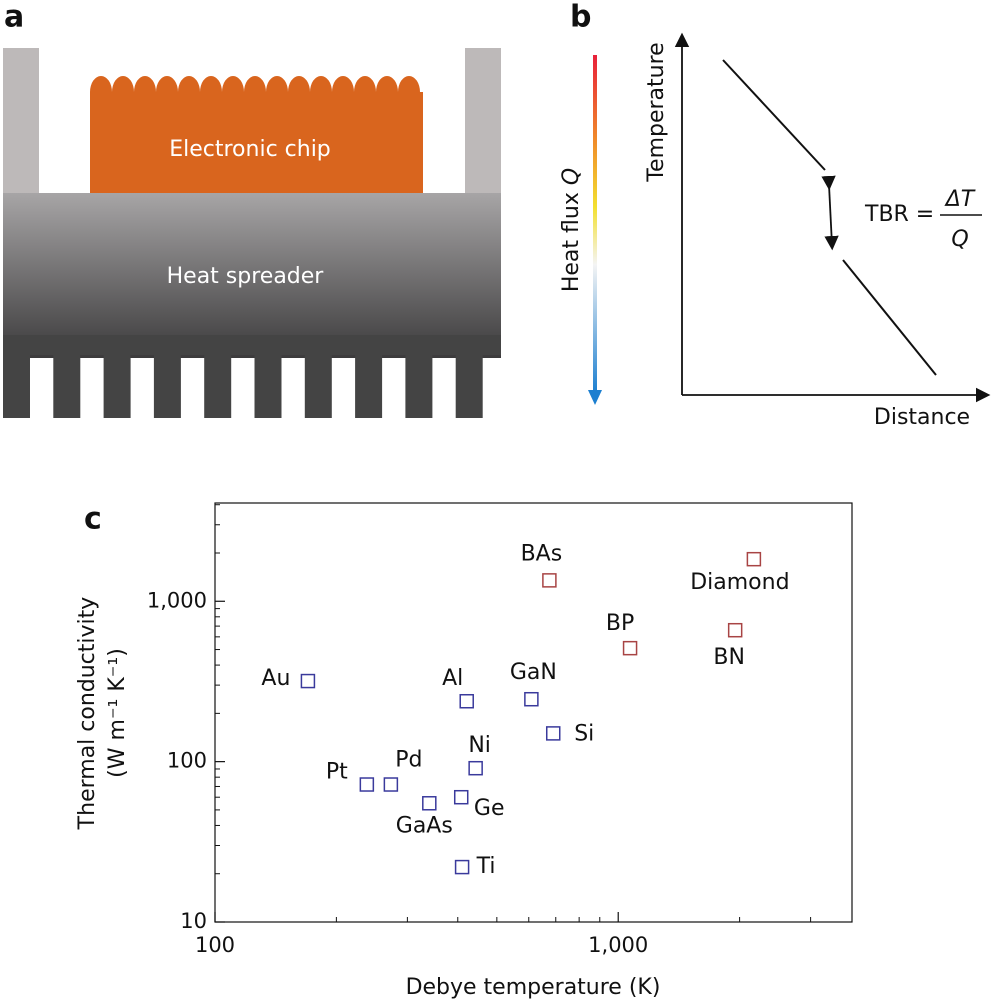 The height and width of the screenshot is (1003, 1000). What do you see at coordinates (479, 745) in the screenshot?
I see `point-label: Ni` at bounding box center [479, 745].